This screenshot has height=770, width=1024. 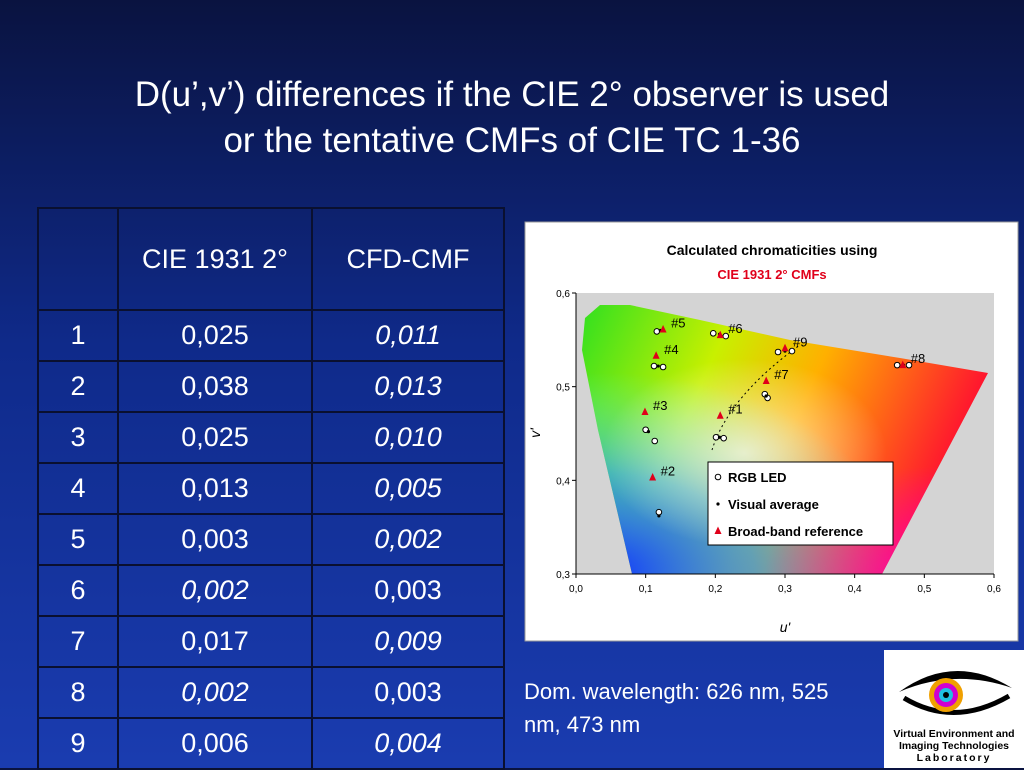 What do you see at coordinates (924, 589) in the screenshot?
I see `x-tick-label: 0,5` at bounding box center [924, 589].